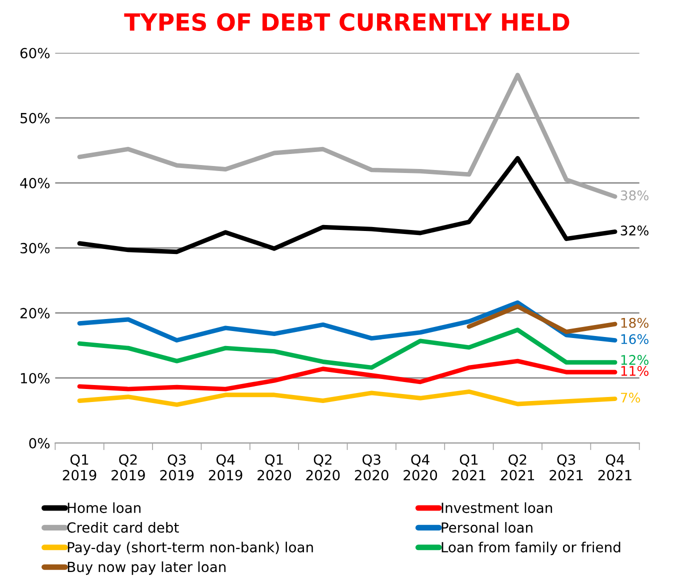  What do you see at coordinates (35, 248) in the screenshot?
I see `y-tick-label: 30%` at bounding box center [35, 248].